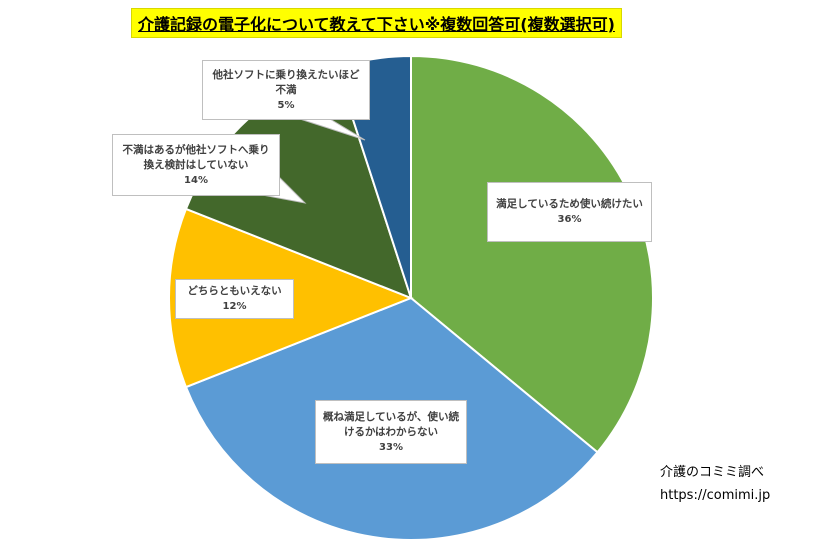 This screenshot has height=552, width=824. Describe the element at coordinates (712, 472) in the screenshot. I see `source-credit-name: 介護のコミミ調べ` at that location.